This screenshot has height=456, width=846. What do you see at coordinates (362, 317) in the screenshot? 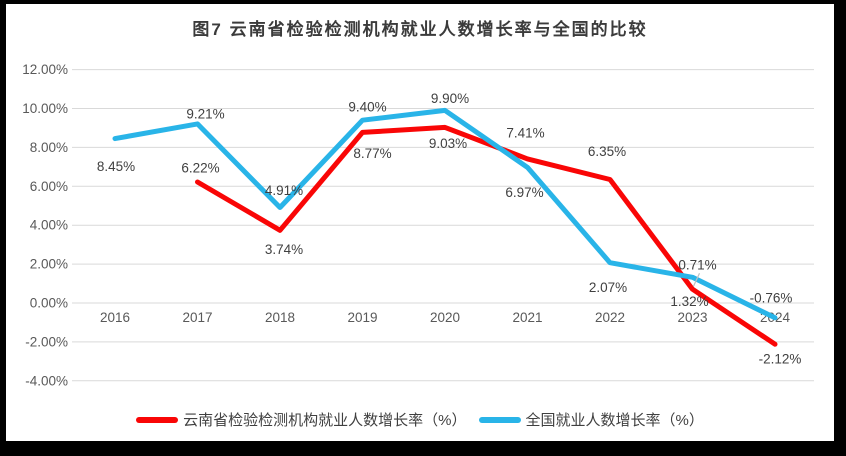
I see `x-tick-label: 2019` at bounding box center [362, 317].